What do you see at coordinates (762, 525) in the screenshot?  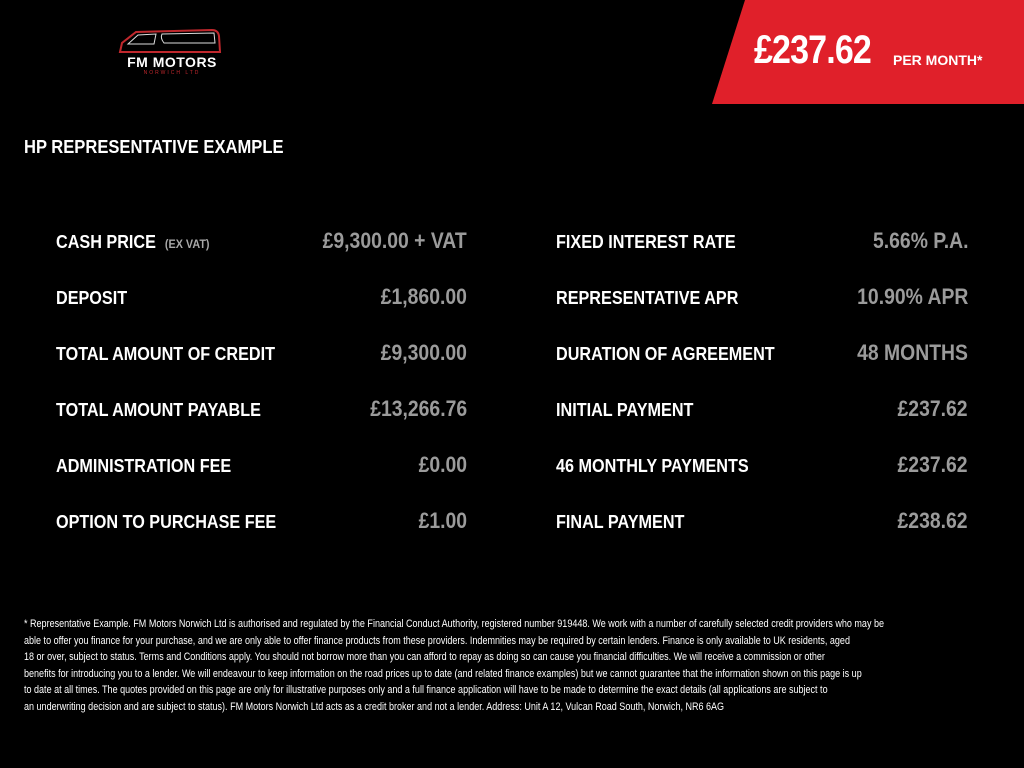 I see `row-final-payment: FINAL PAYMENT £238.62` at bounding box center [762, 525].